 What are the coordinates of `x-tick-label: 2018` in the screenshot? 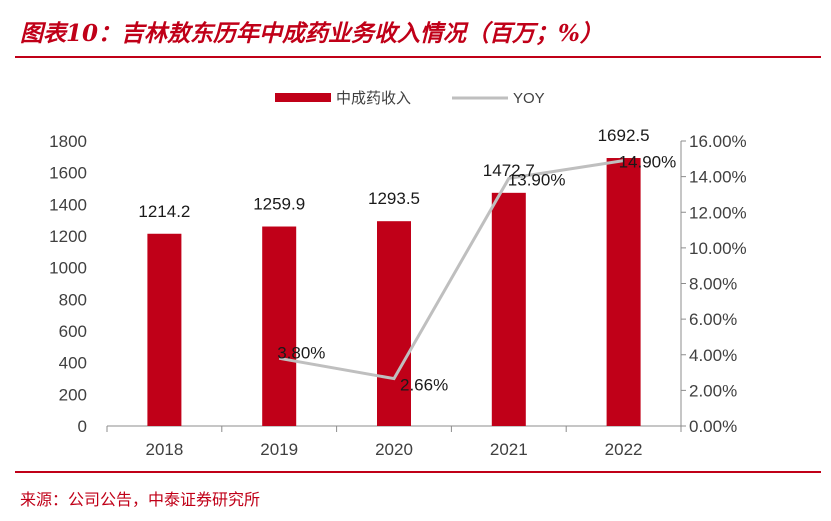 It's located at (164, 449).